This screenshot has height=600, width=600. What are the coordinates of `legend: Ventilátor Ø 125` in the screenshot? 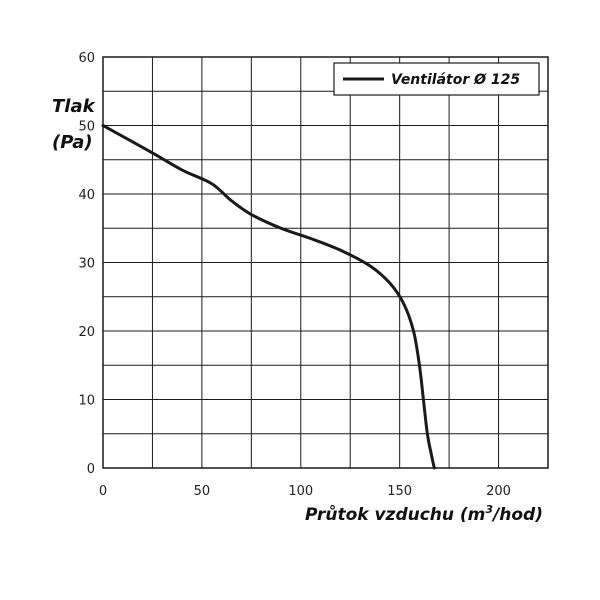 It's located at (436, 79).